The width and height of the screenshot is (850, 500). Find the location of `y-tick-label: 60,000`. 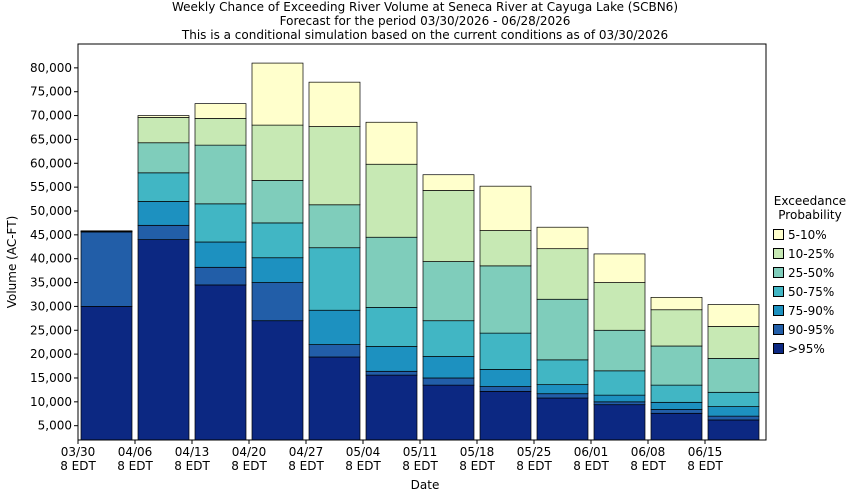

y-tick-label: 60,000 is located at coordinates (51, 163).